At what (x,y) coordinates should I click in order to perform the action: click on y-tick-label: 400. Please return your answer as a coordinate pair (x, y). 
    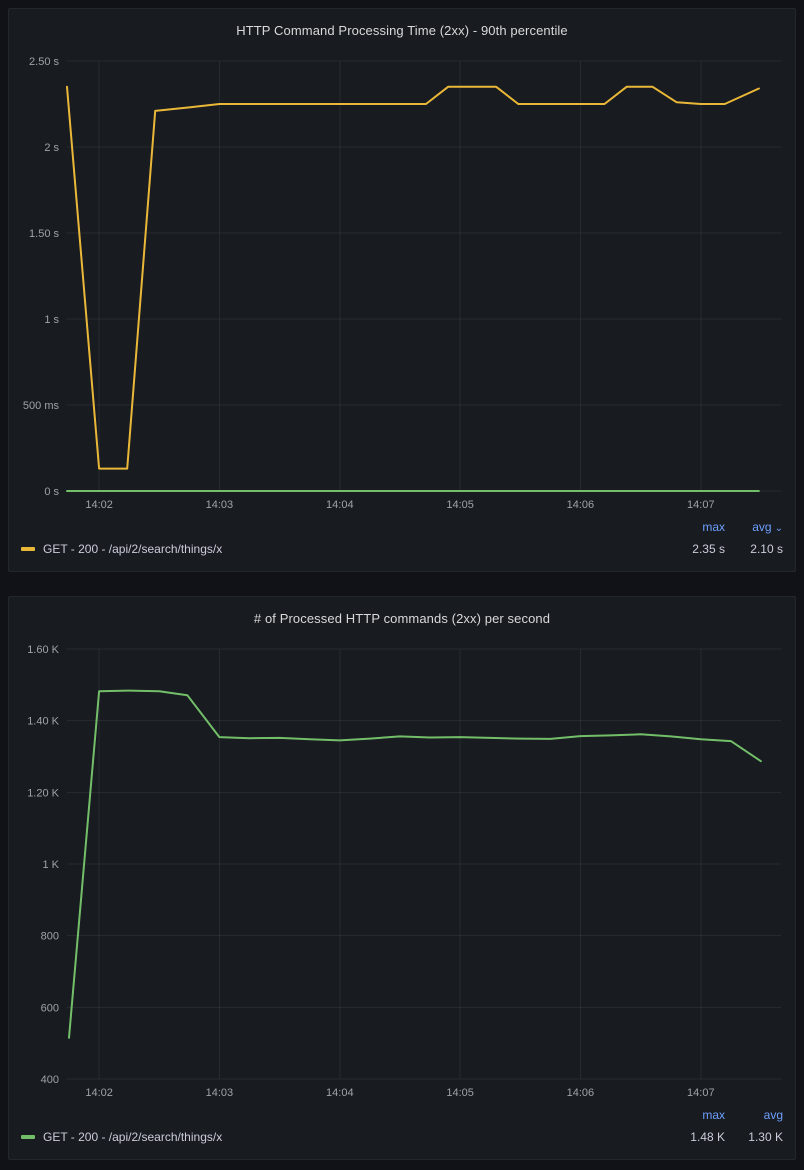
    Looking at the image, I should click on (50, 1080).